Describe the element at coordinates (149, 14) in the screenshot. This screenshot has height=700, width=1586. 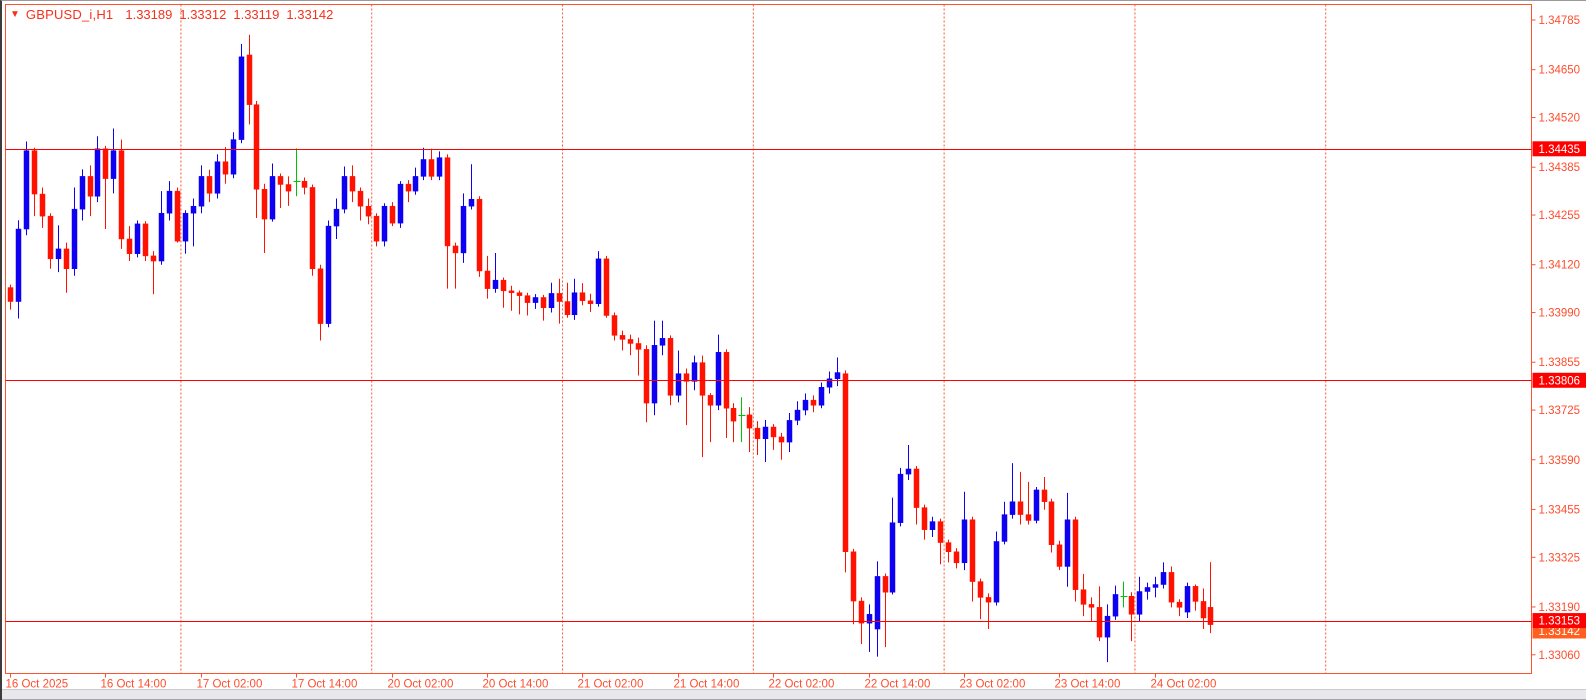
I see `ohlc-open: 1.33189` at that location.